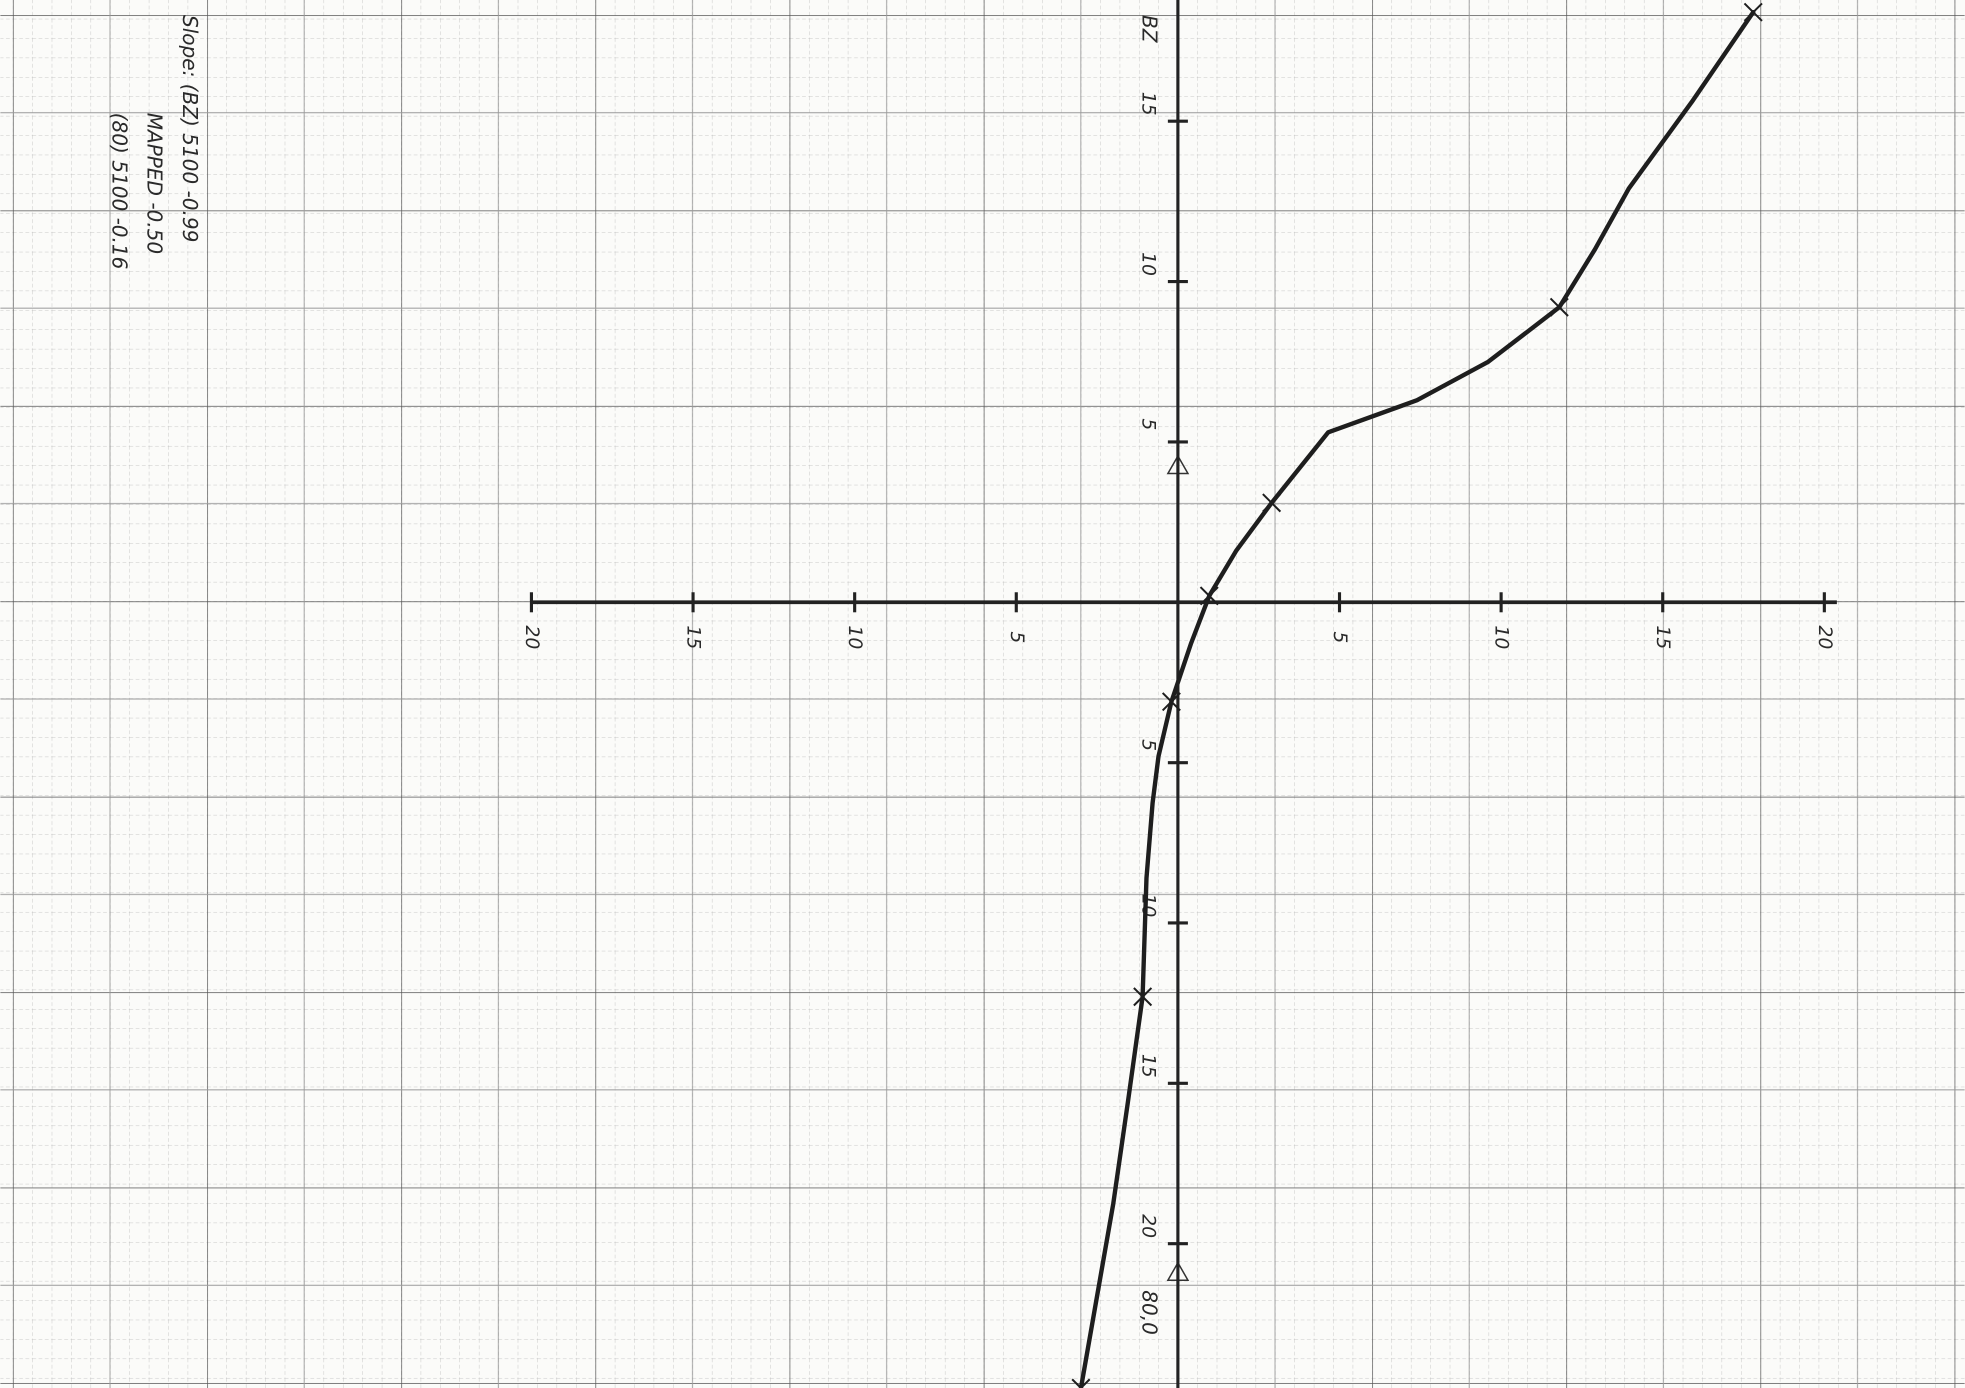  Describe the element at coordinates (1149, 1312) in the screenshot. I see `annotation: 80,0` at that location.